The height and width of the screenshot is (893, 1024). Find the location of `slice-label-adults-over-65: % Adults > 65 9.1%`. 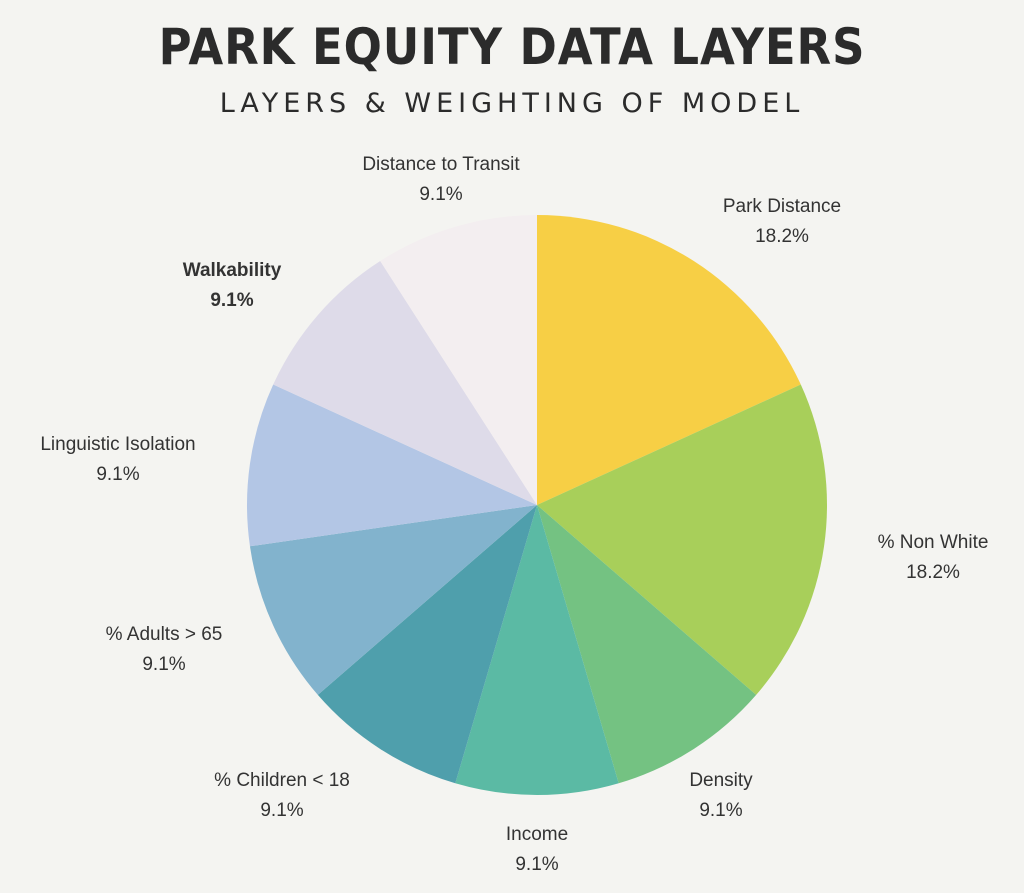

slice-label-adults-over-65: % Adults > 65 9.1% is located at coordinates (164, 650).